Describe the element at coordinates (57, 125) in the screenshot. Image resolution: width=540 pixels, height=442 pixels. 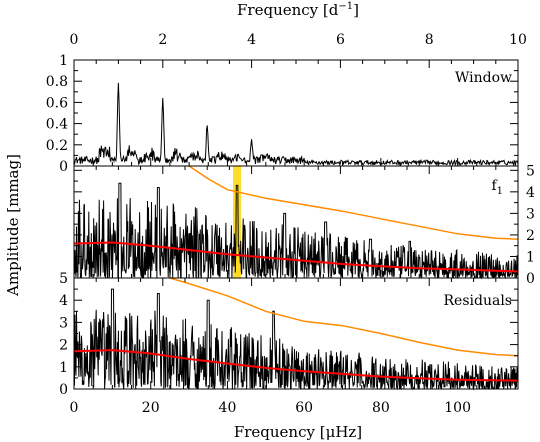
I see `y-tick-label-window: 0.4` at that location.